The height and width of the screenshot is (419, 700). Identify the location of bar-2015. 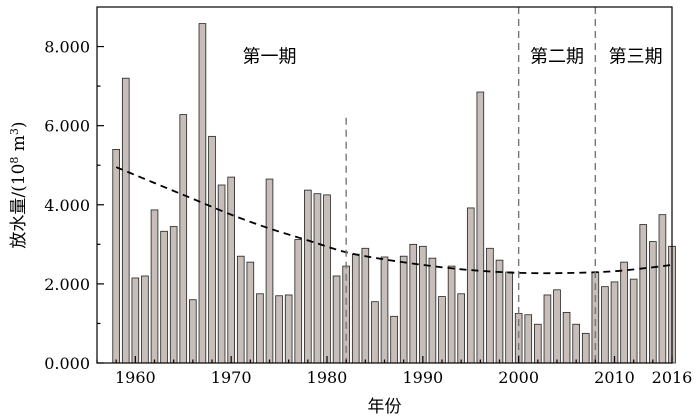
(662, 289).